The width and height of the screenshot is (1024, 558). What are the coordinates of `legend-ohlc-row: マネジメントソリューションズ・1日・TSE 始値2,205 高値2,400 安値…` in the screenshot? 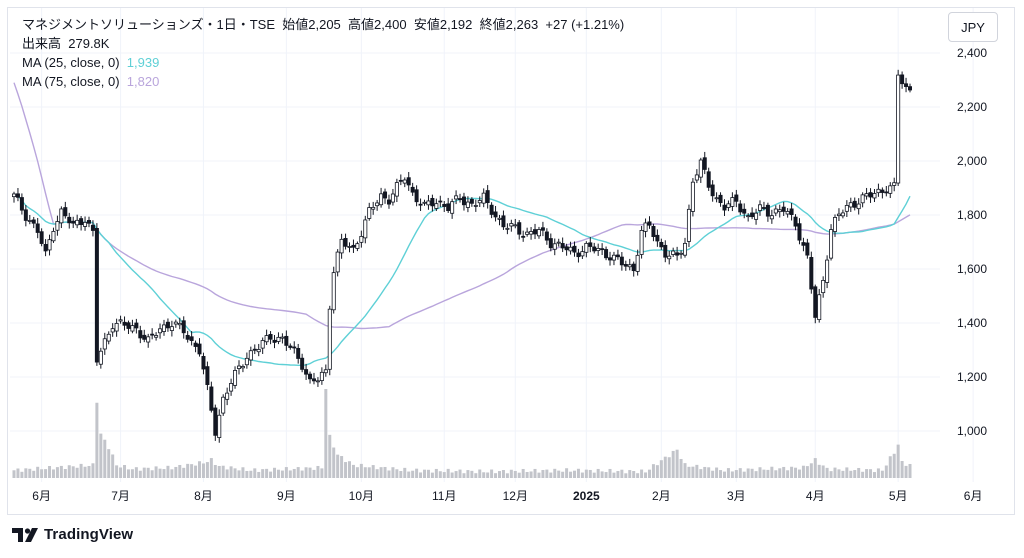 It's located at (323, 24).